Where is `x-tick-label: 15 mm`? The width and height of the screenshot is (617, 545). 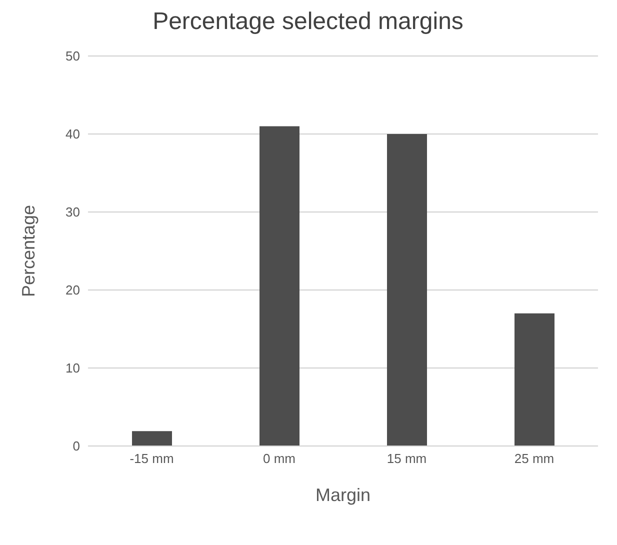
x-tick-label: 15 mm is located at coordinates (406, 458).